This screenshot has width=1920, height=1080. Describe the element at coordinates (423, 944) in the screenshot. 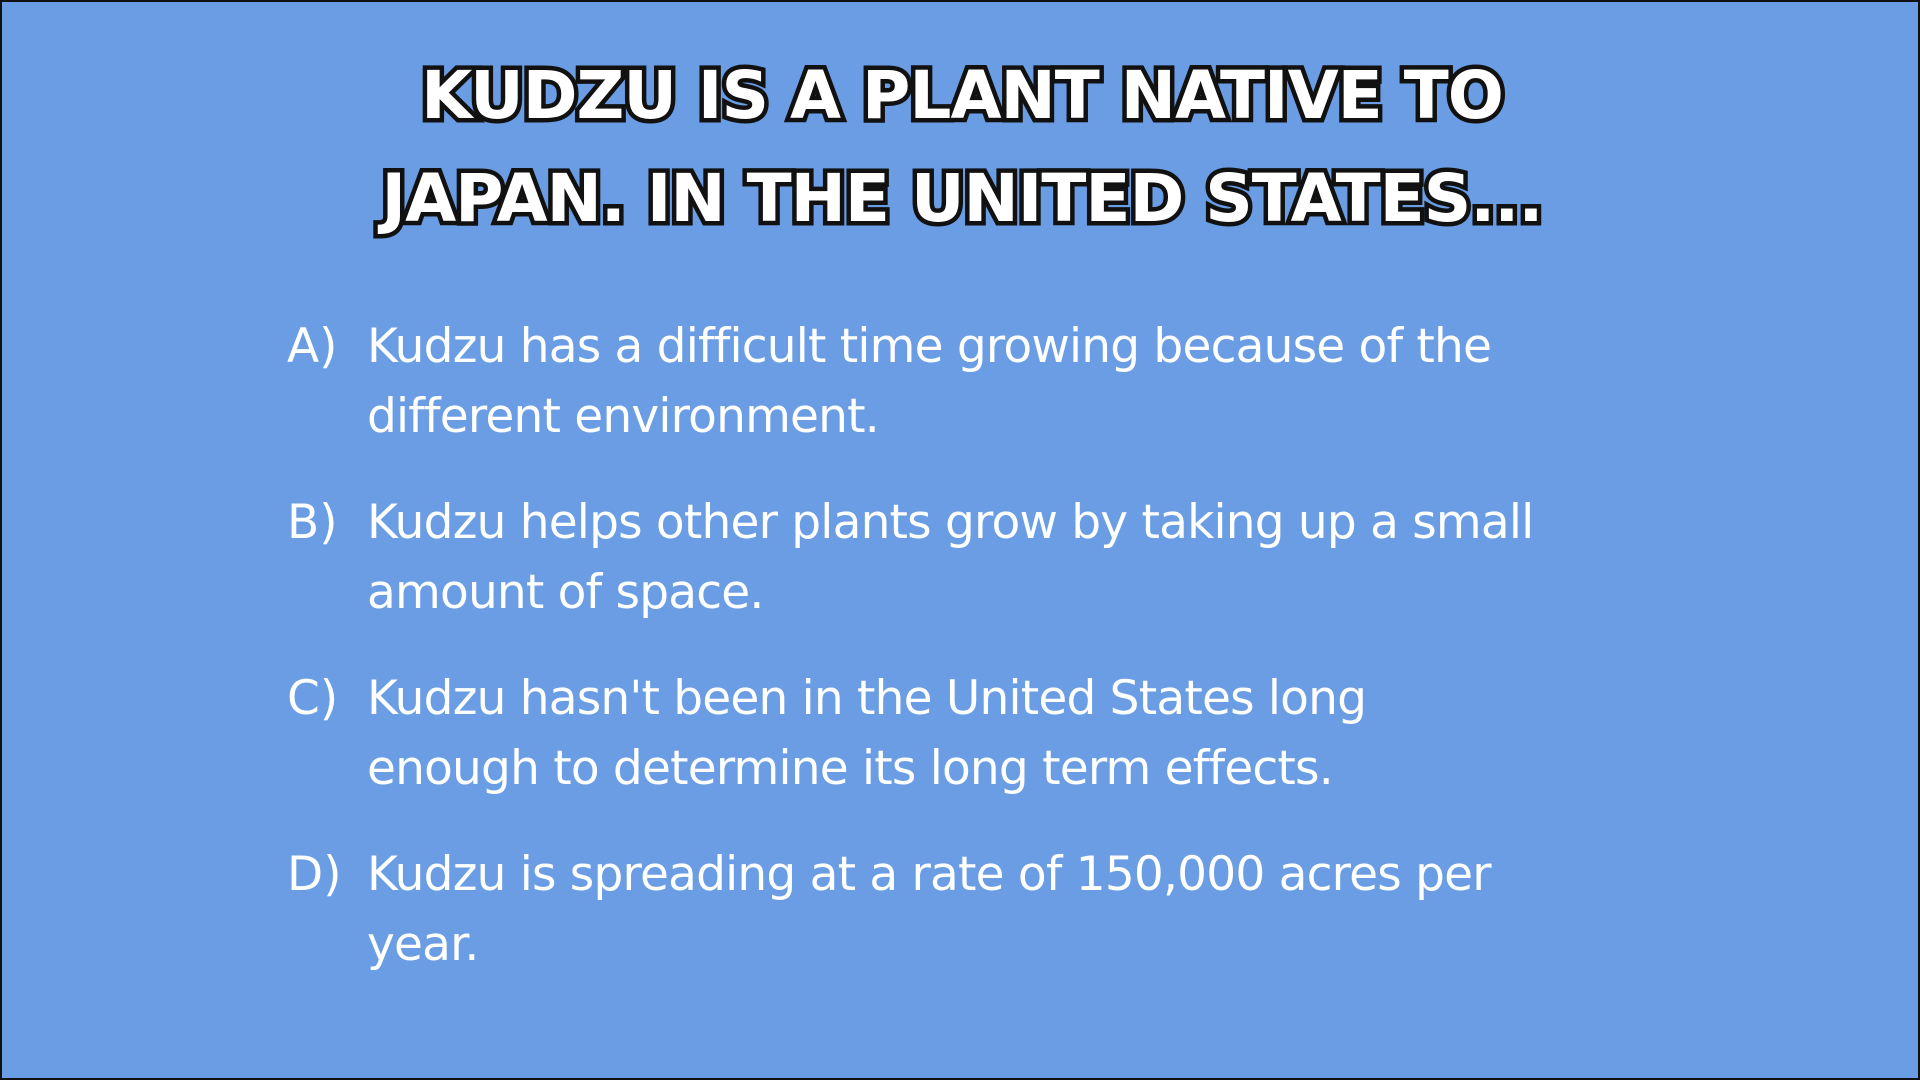

I see `answer-option-d-line-2: year.` at that location.